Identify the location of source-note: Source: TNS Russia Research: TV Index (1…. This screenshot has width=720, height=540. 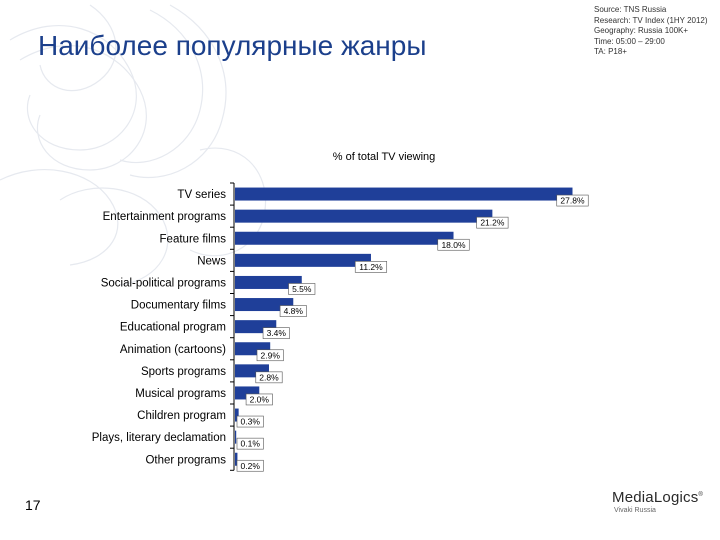
(651, 30).